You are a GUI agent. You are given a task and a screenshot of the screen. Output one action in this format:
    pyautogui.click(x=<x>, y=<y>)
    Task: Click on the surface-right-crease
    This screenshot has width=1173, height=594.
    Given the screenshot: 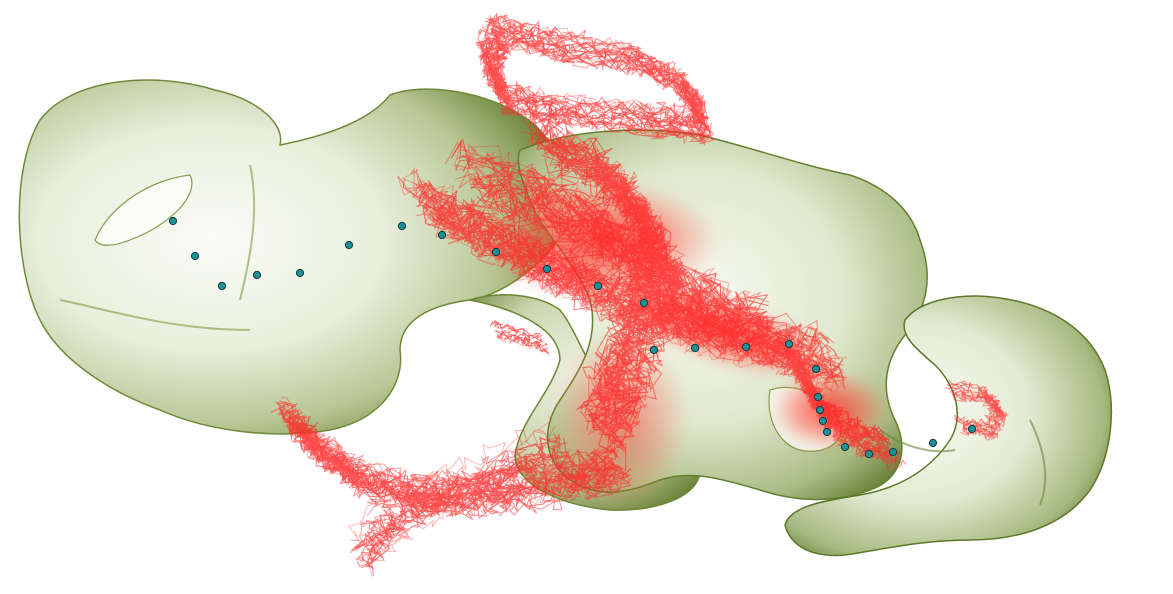 What is the action you would take?
    pyautogui.click(x=963, y=462)
    